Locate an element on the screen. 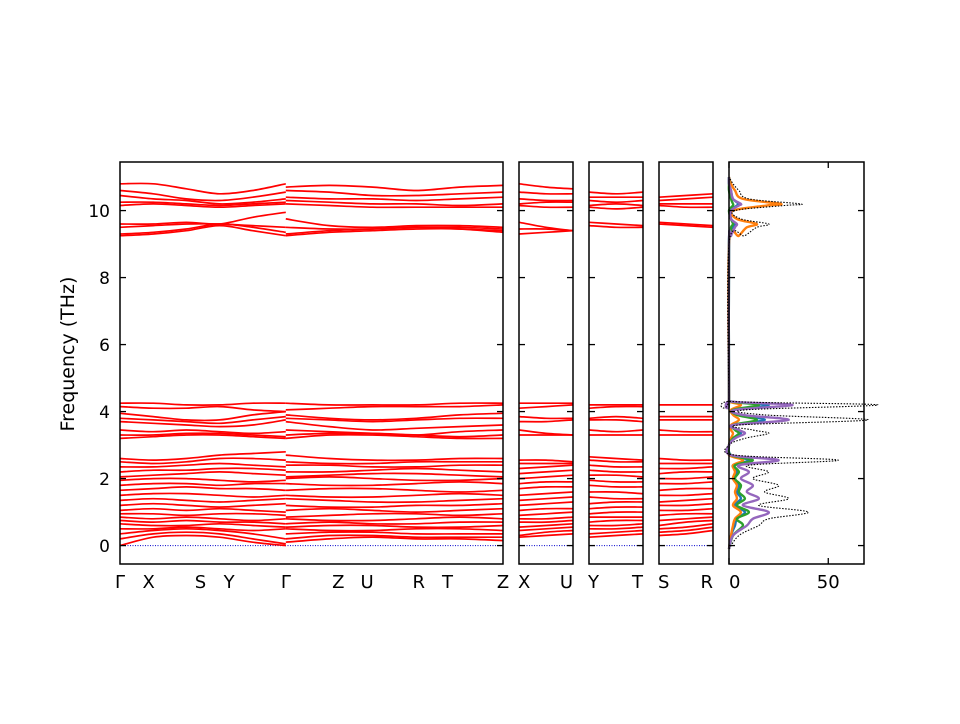 Image resolution: width=960 pixels, height=724 pixels. band-panel-x-u-frame is located at coordinates (546, 363).